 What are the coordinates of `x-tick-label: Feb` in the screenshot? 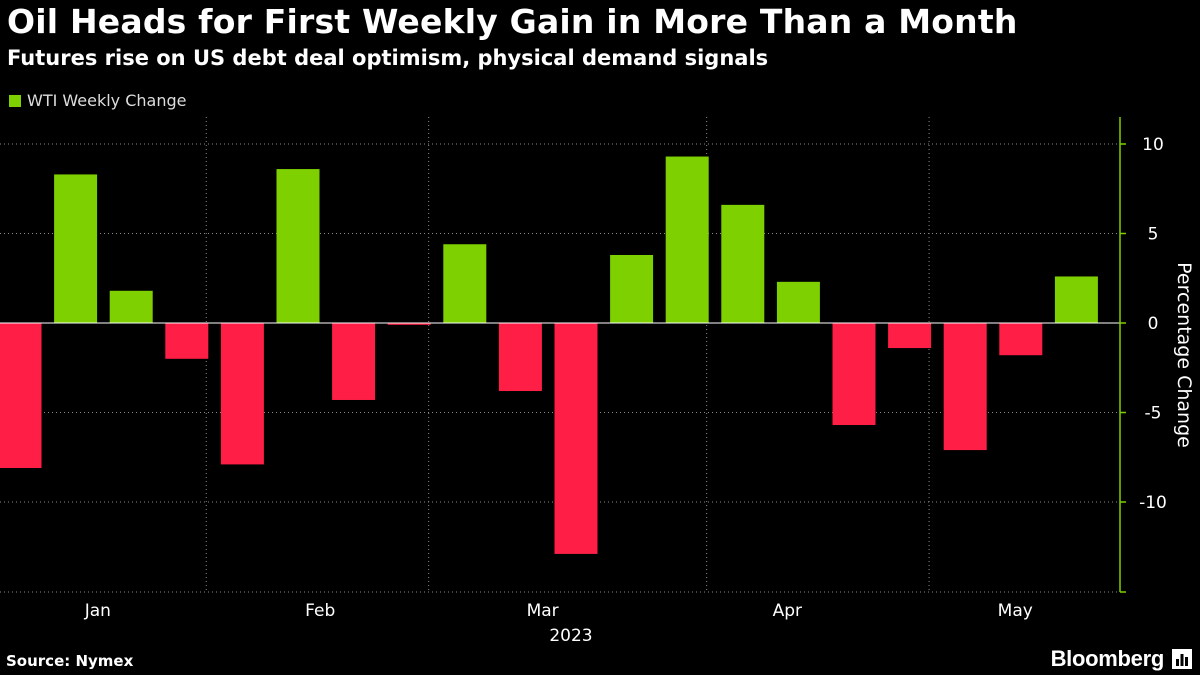 It's located at (320, 611).